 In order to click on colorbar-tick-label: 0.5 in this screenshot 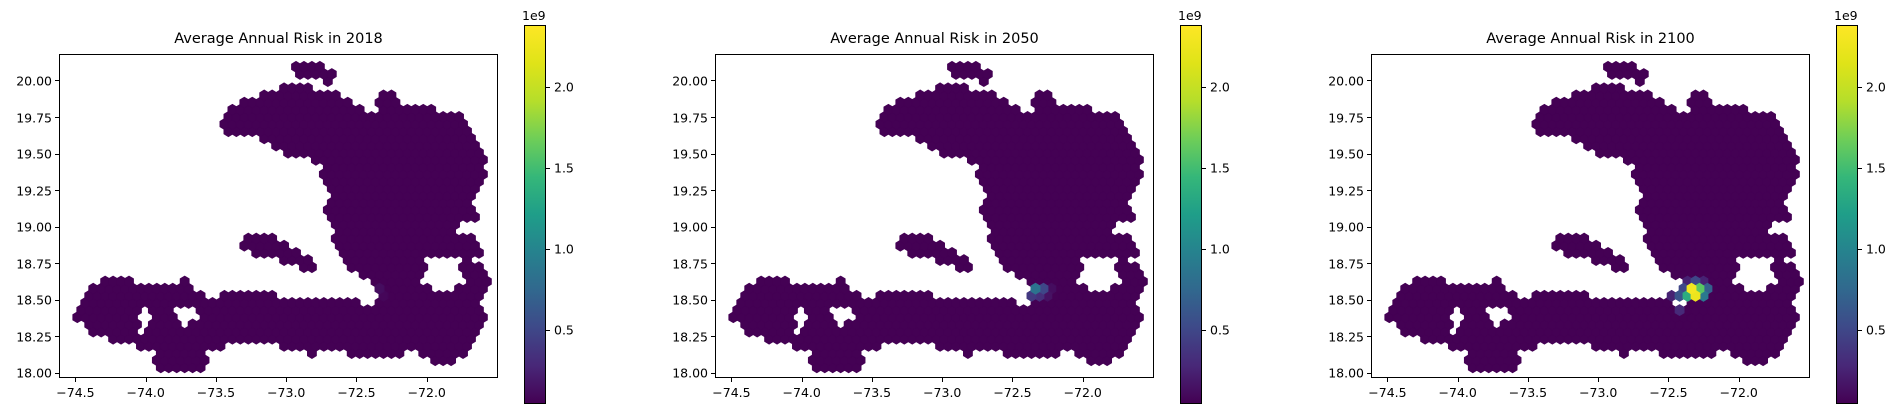, I will do `click(1220, 330)`.